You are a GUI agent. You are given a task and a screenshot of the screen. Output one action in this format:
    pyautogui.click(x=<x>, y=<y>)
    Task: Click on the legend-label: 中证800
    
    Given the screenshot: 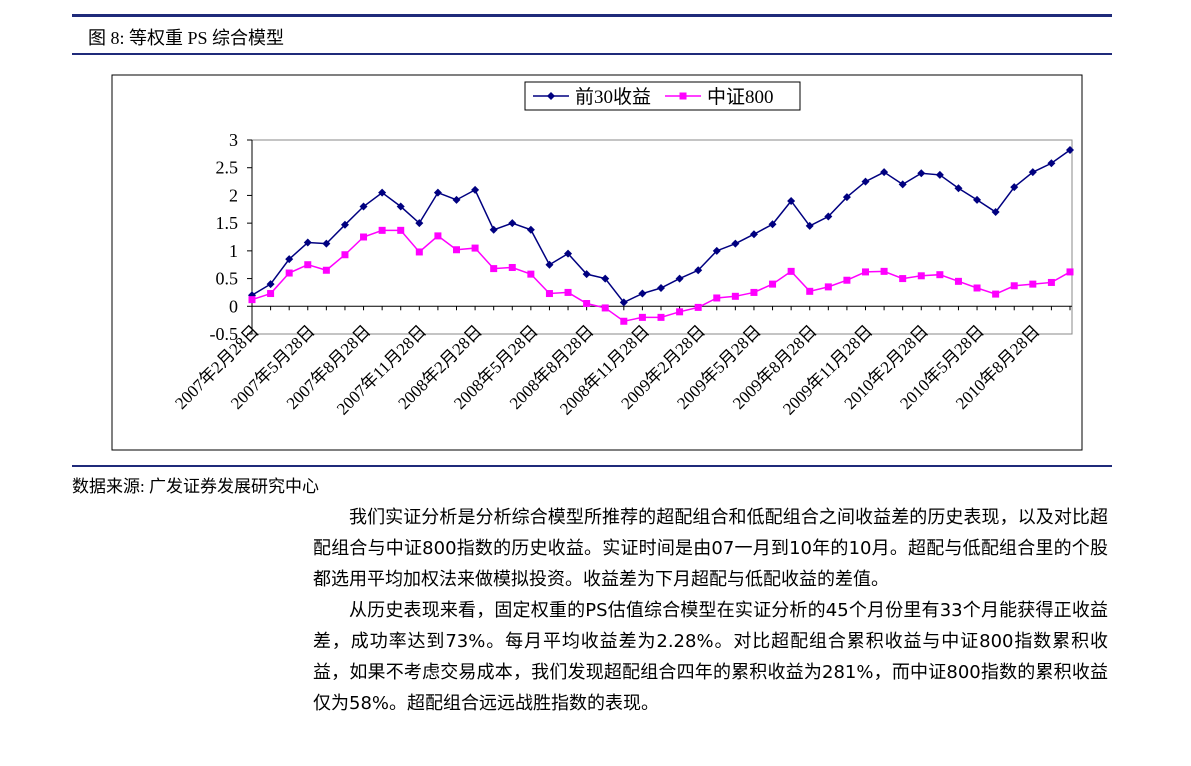 What is the action you would take?
    pyautogui.click(x=740, y=97)
    